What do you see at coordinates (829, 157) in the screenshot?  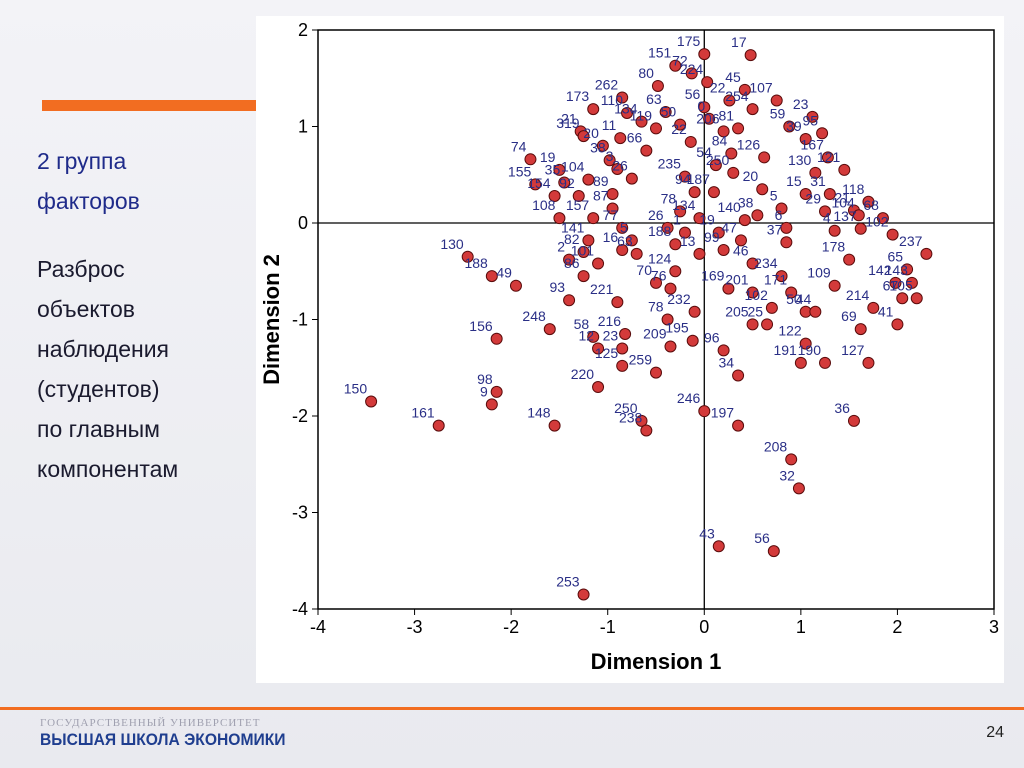 I see `data-point-label: 121` at bounding box center [829, 157].